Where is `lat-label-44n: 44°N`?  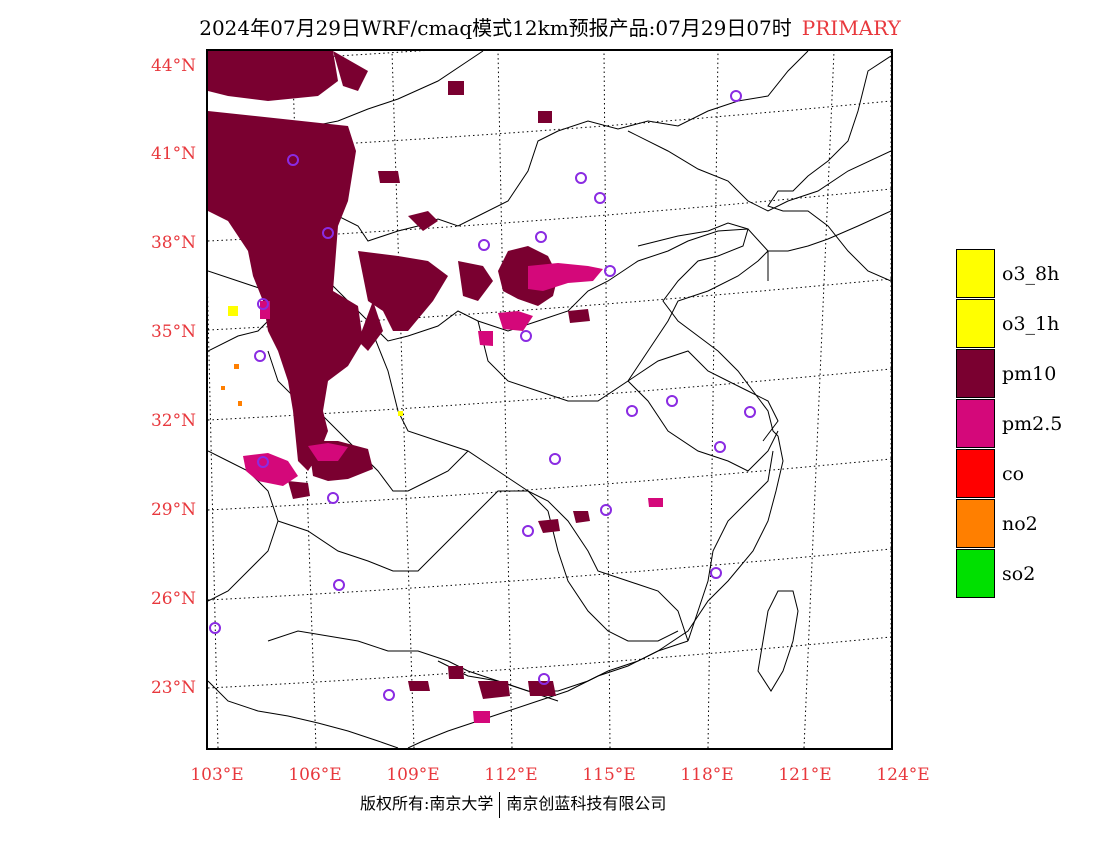 lat-label-44n: 44°N is located at coordinates (173, 66).